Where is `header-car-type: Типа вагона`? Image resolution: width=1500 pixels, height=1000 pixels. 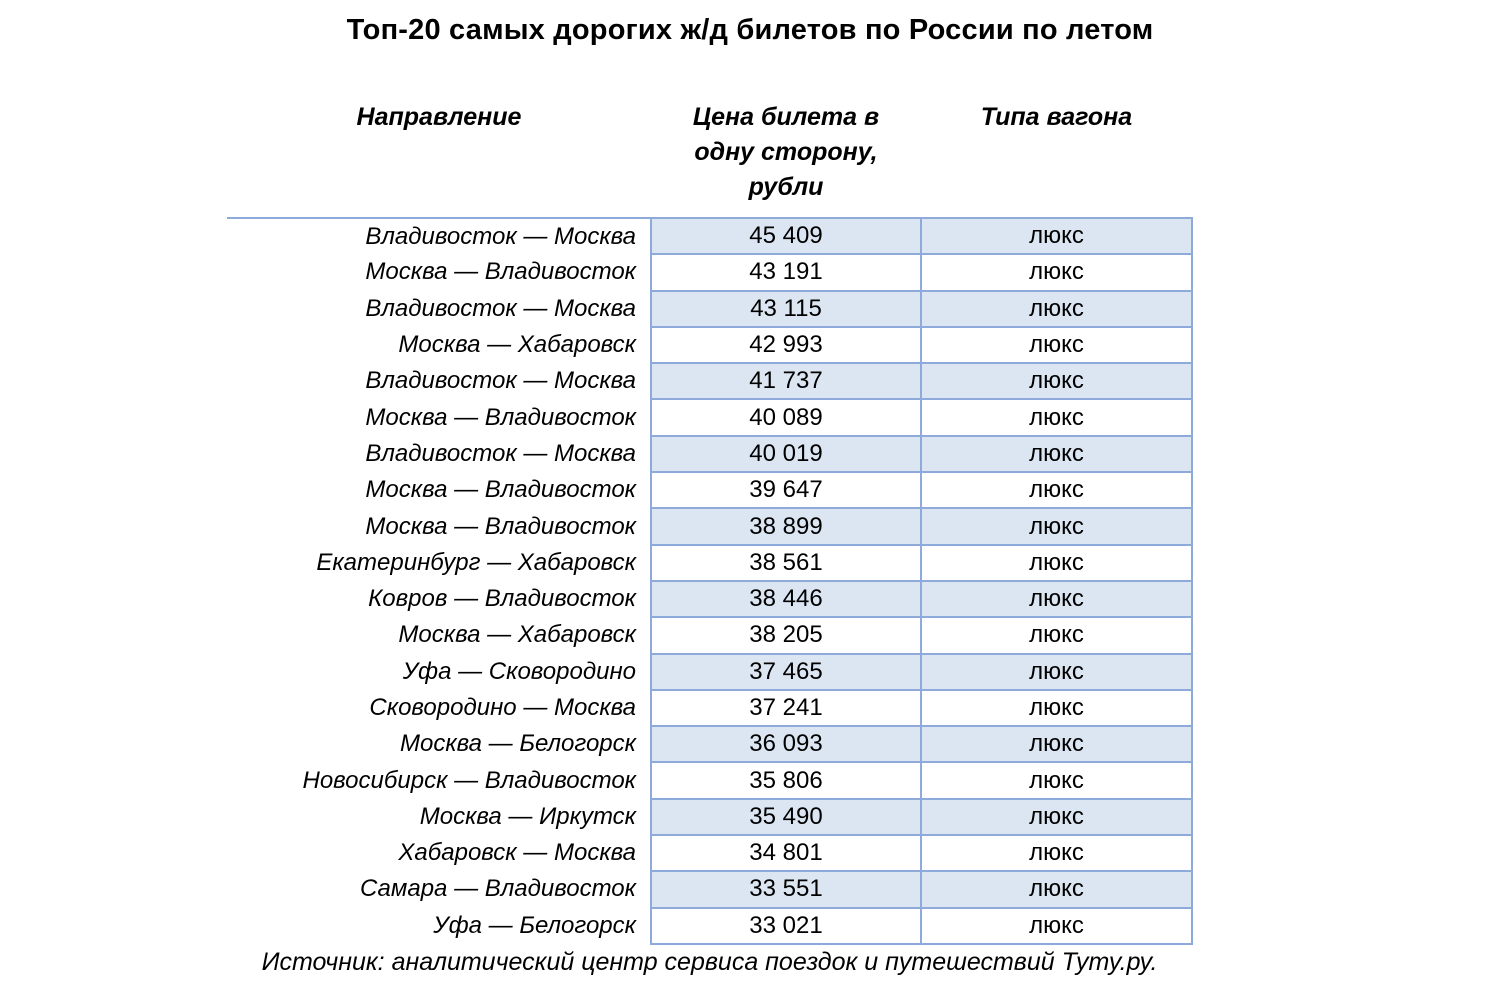
header-car-type: Типа вагона is located at coordinates (1056, 117).